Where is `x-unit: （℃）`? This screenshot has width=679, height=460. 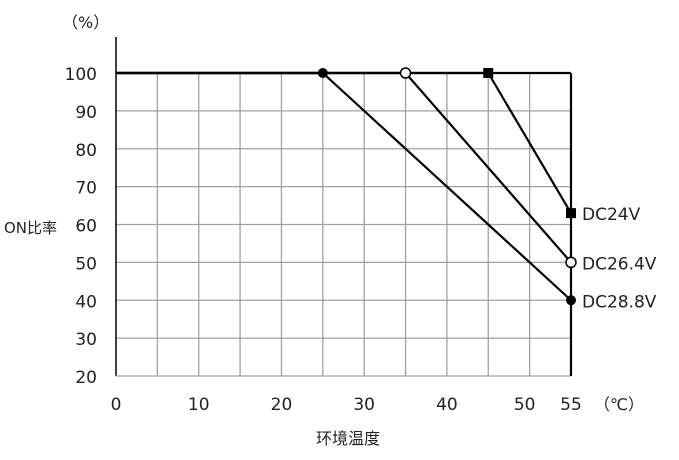 x-unit: （℃） is located at coordinates (619, 404).